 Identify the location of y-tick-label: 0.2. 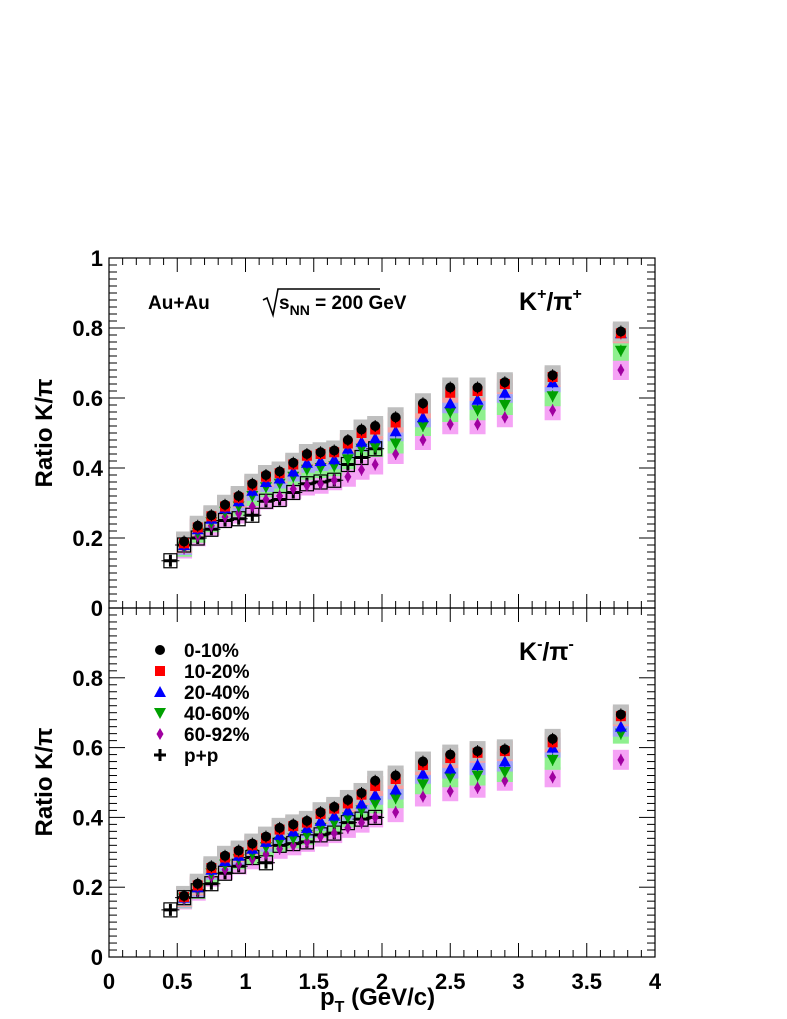
(87, 538).